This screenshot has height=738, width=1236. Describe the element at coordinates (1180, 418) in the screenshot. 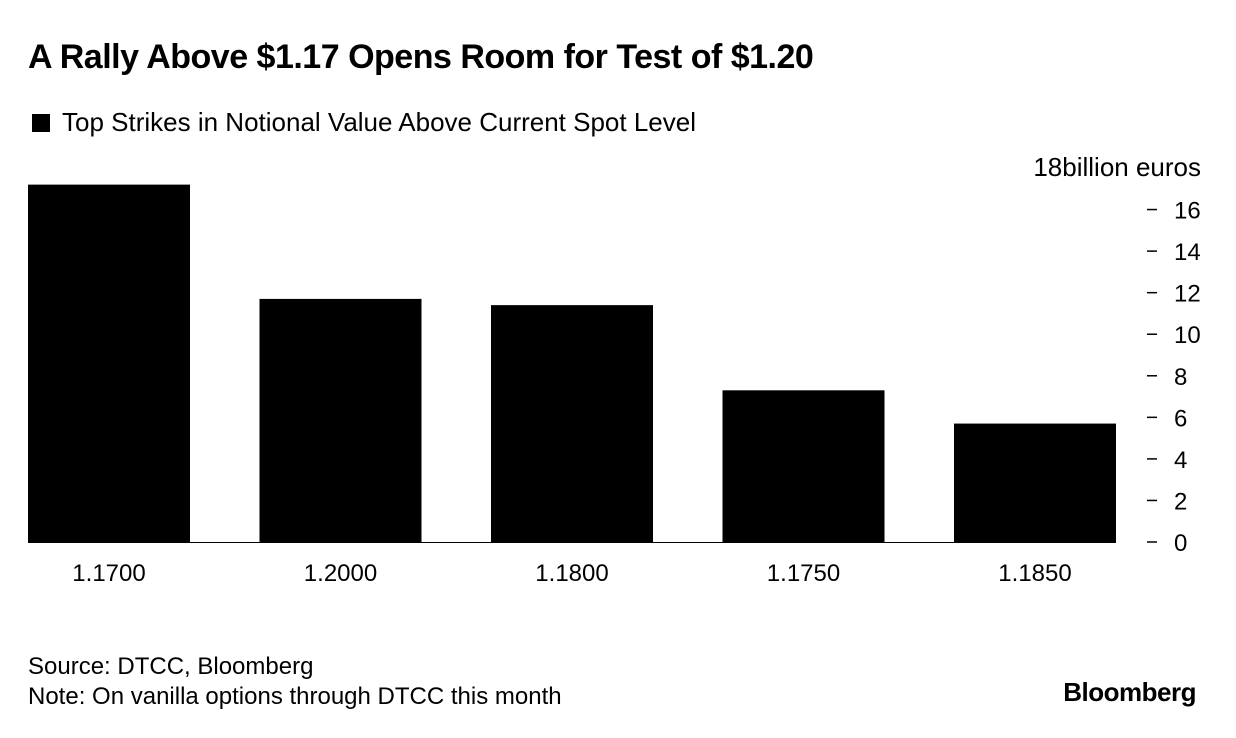

I see `y-tick-label: 6` at that location.